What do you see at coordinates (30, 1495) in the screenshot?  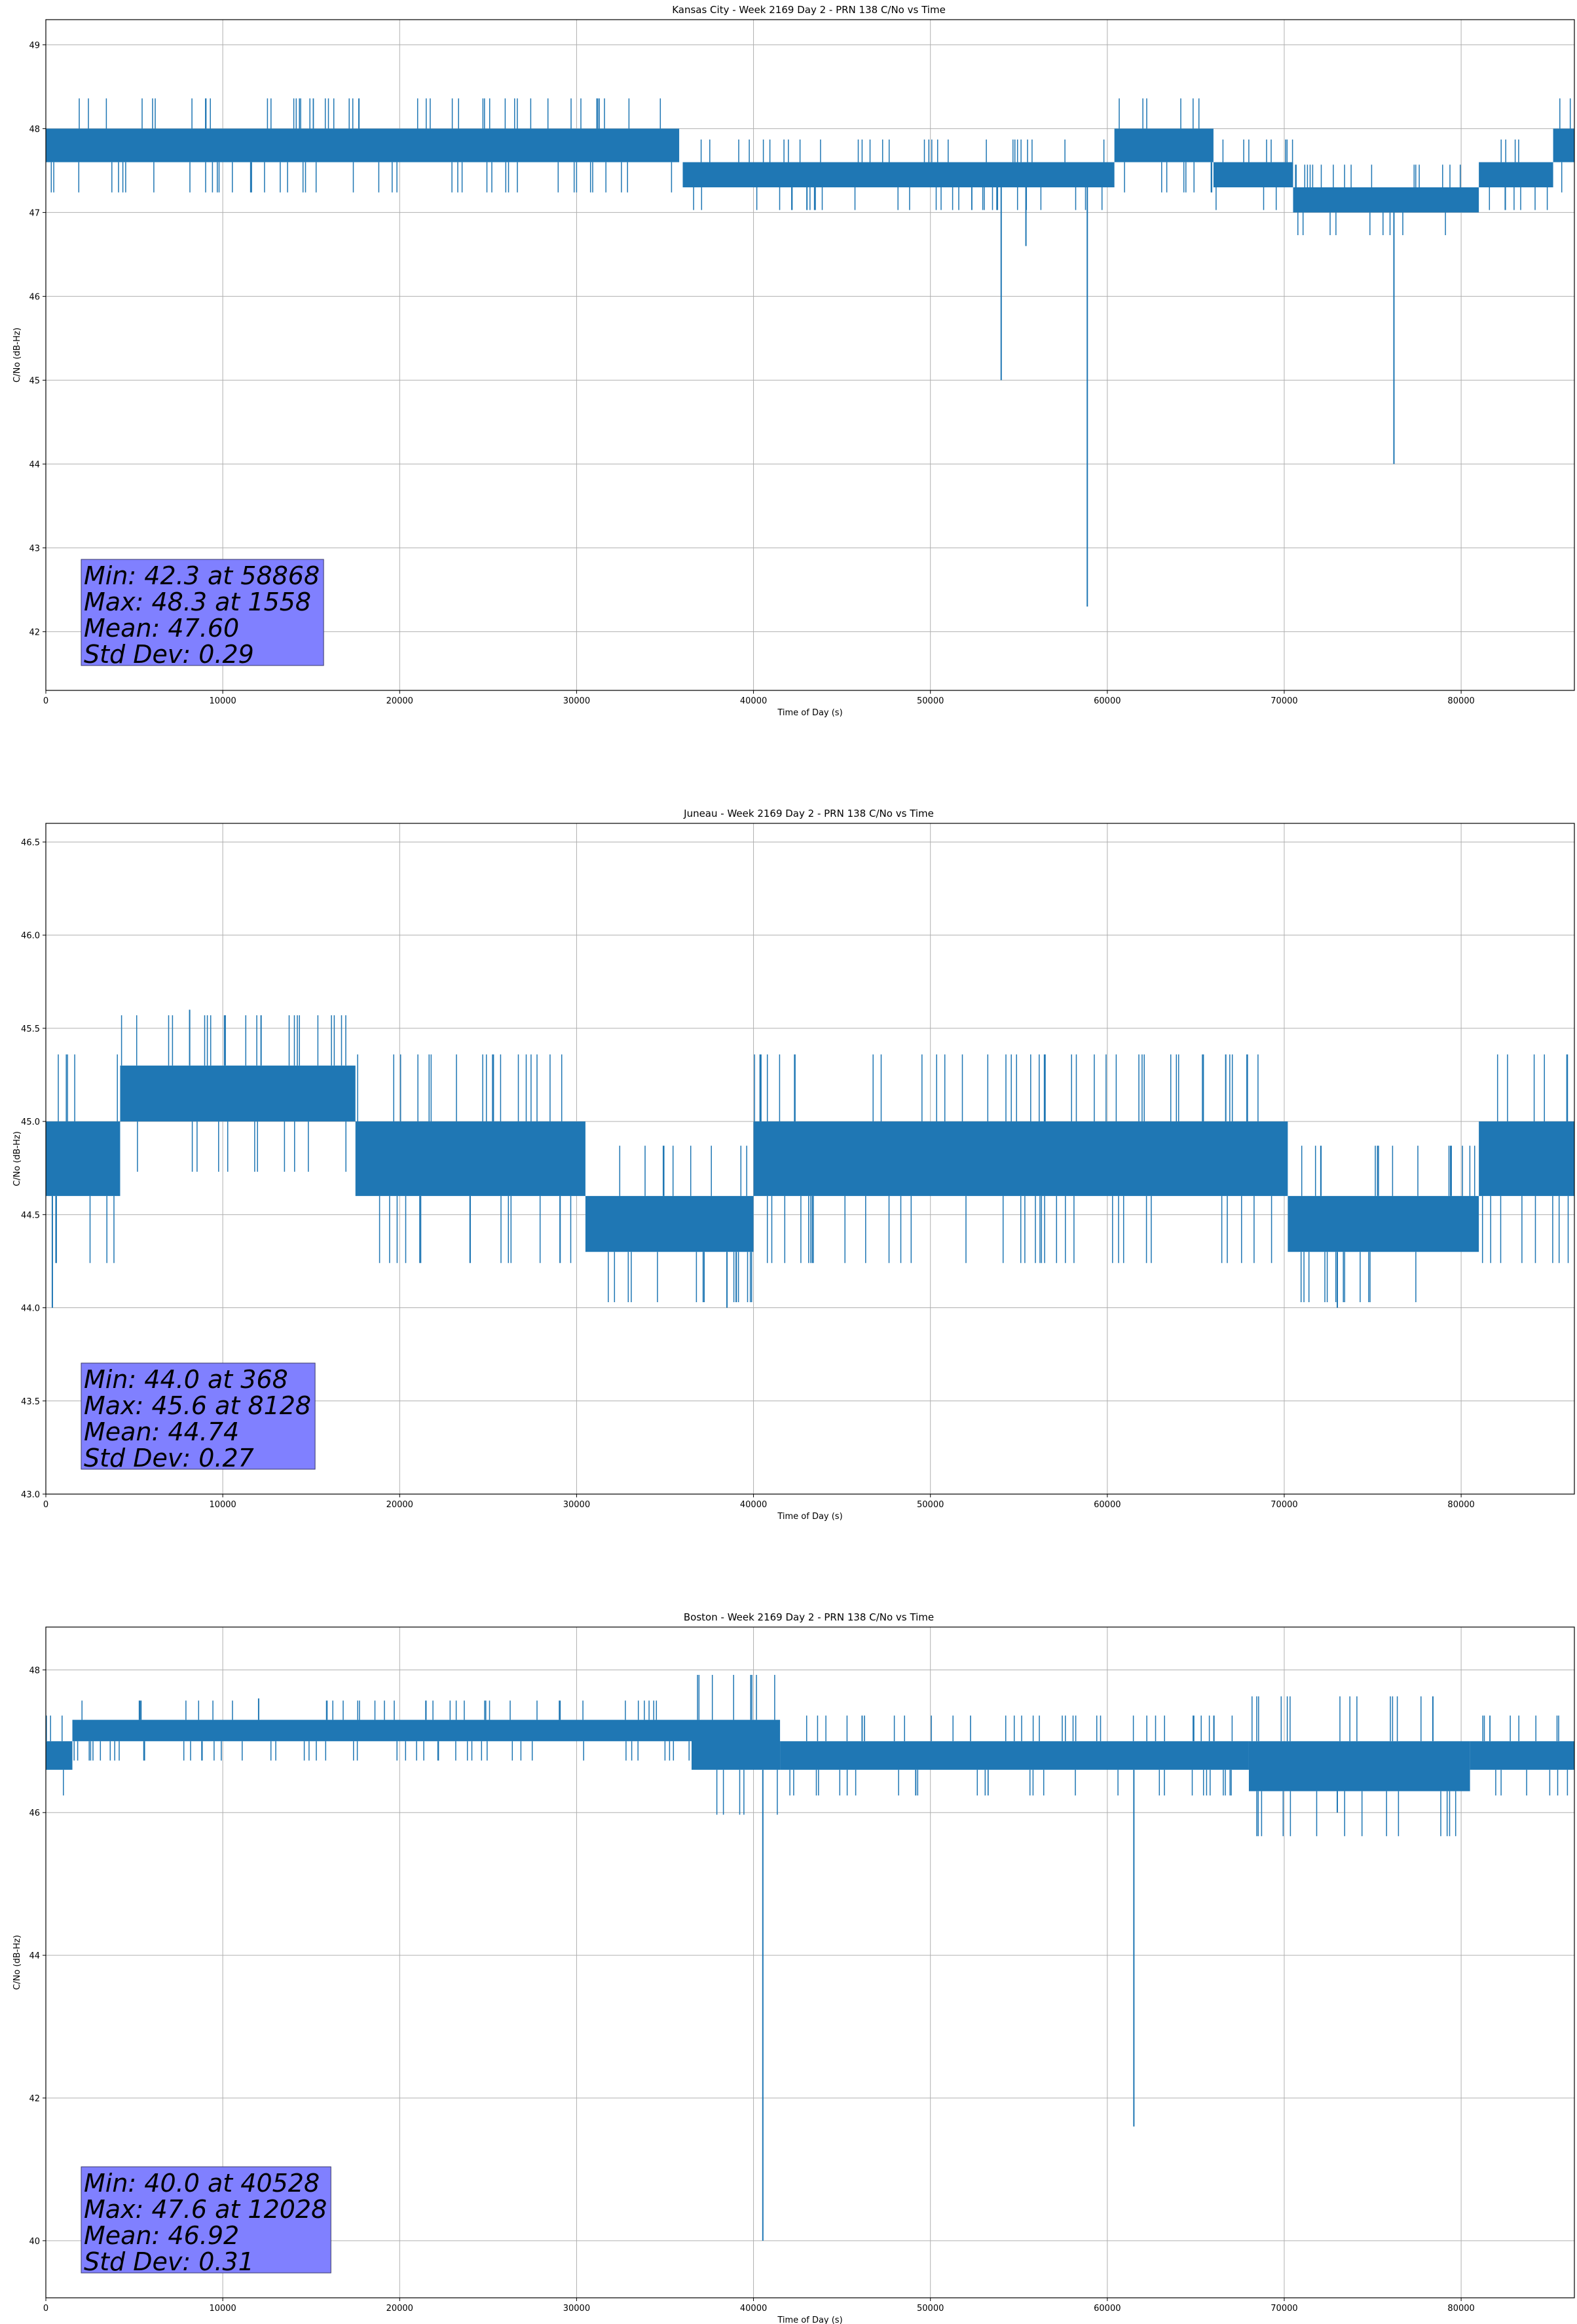 I see `y-tick-label: 43.0` at bounding box center [30, 1495].